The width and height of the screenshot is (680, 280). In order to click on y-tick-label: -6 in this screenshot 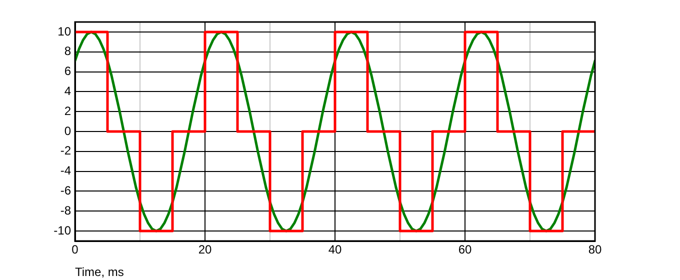, I will do `click(66, 191)`.